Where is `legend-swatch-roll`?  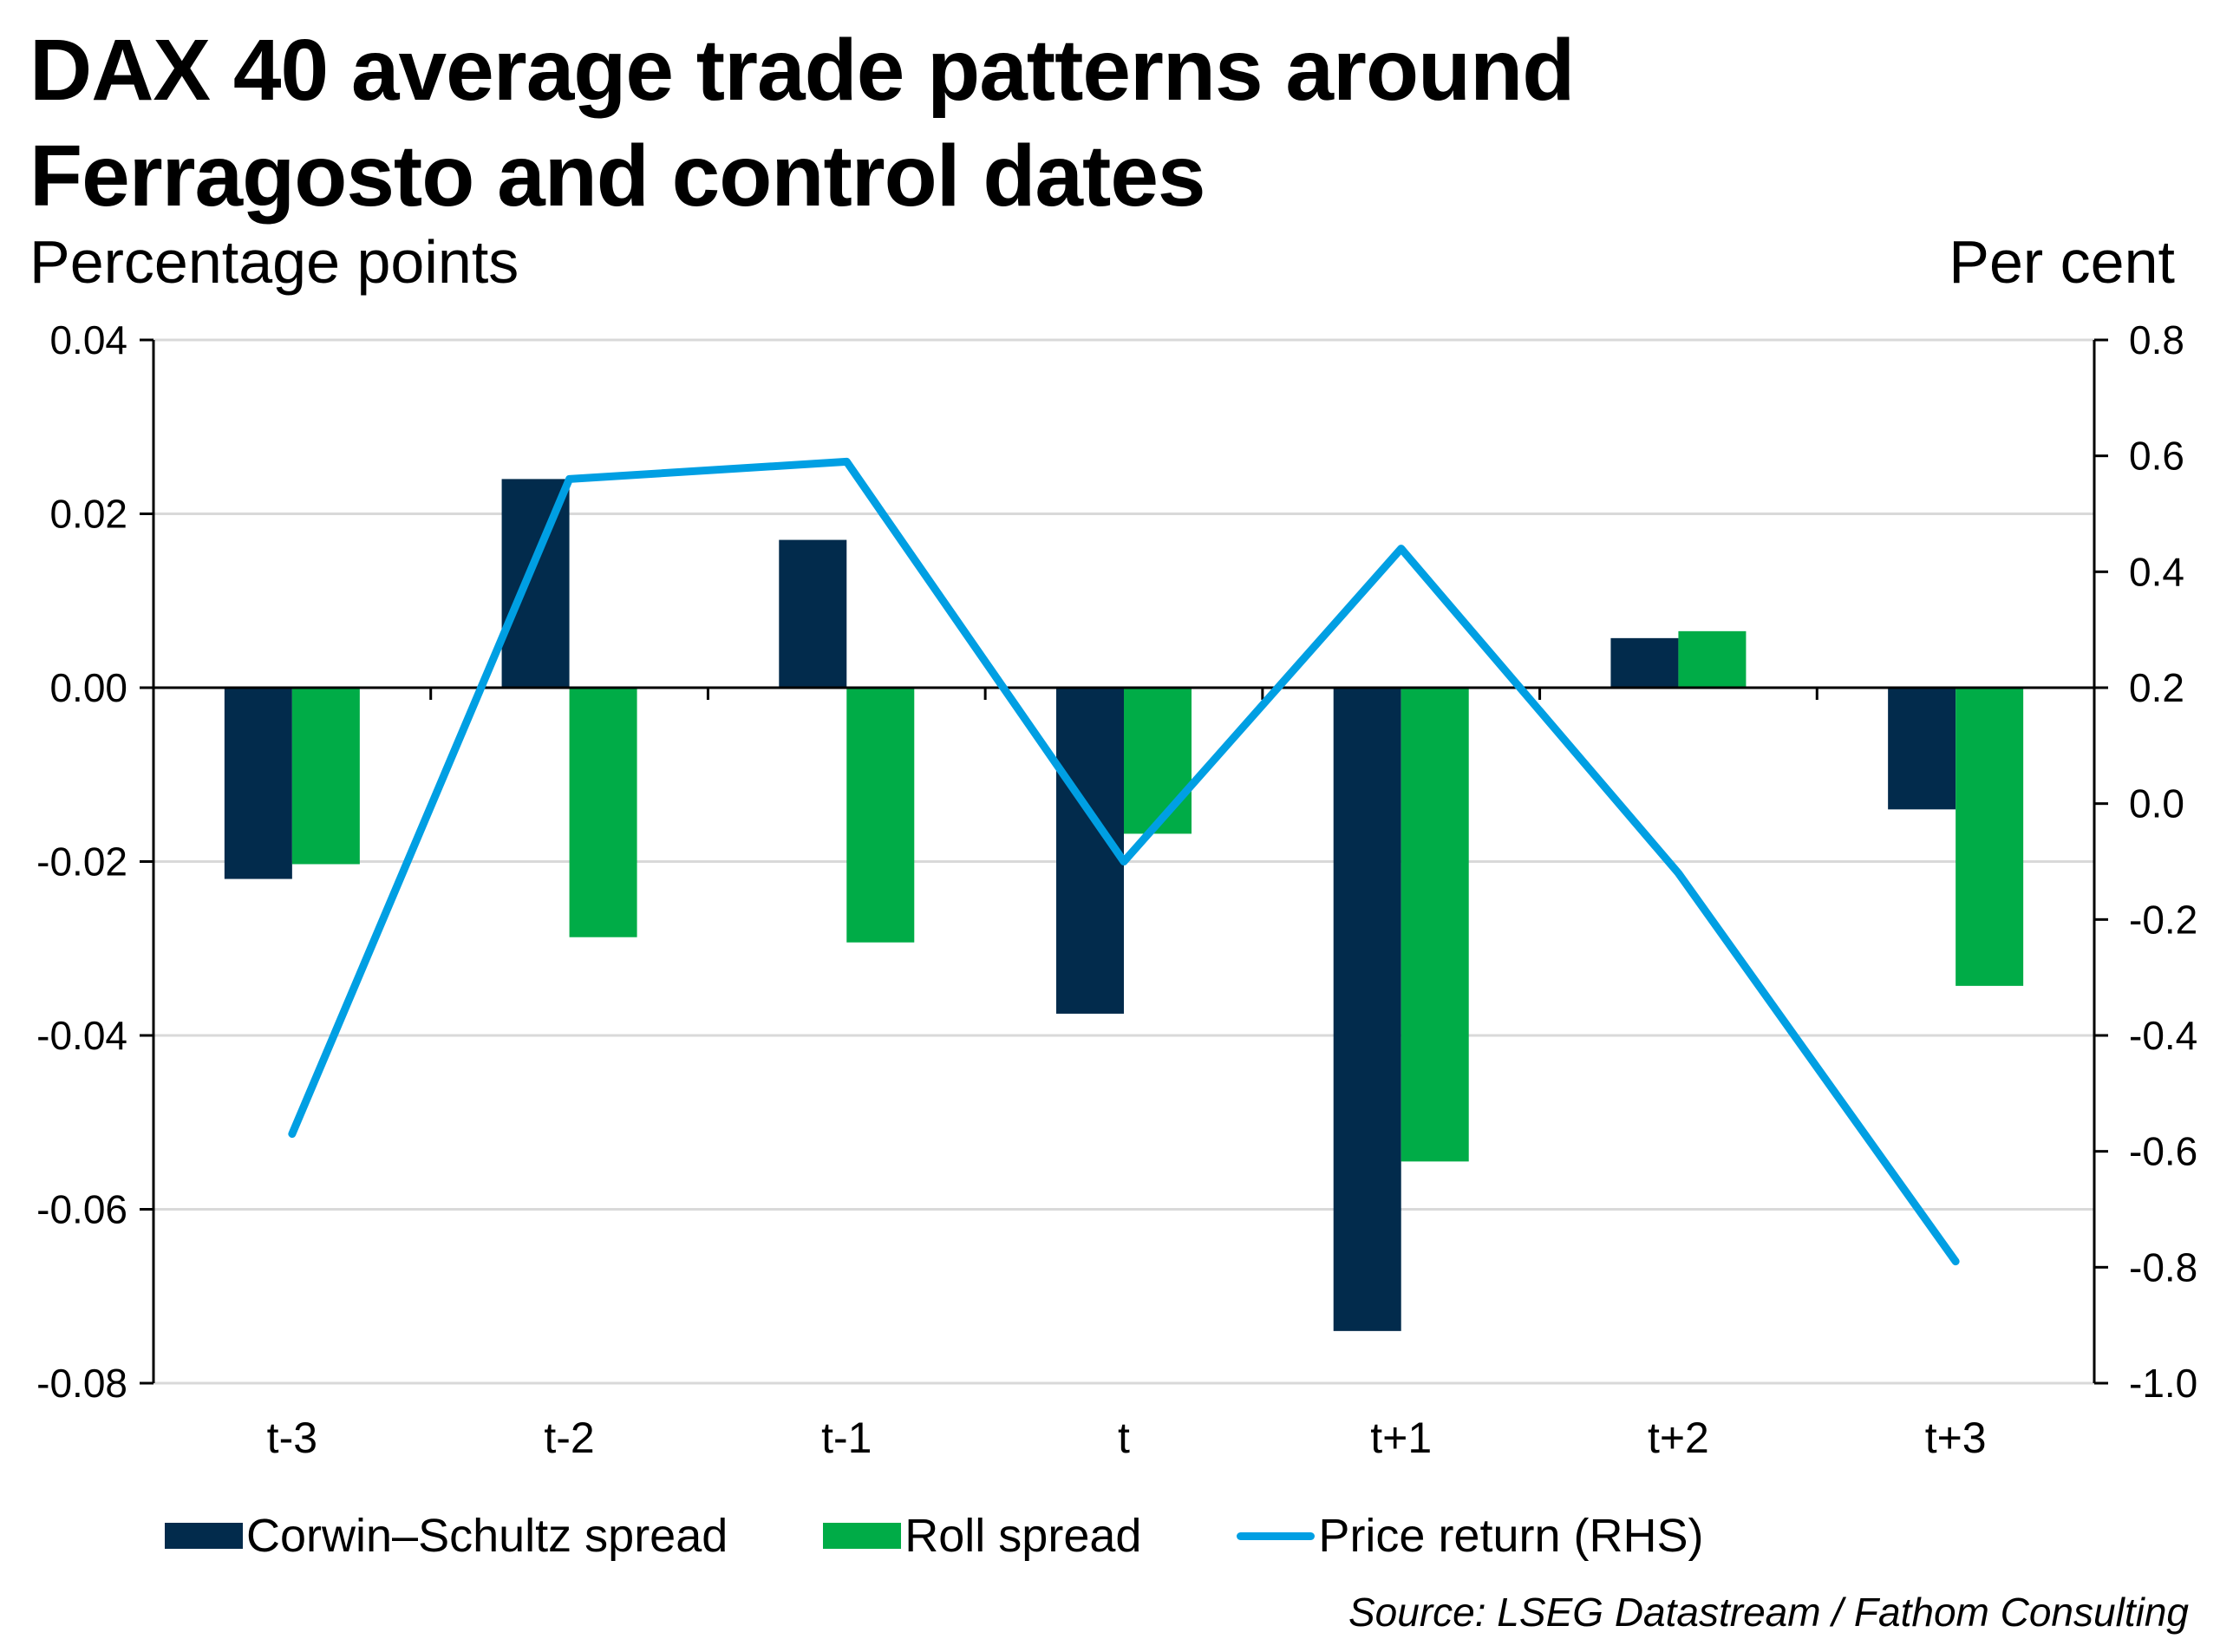 legend-swatch-roll is located at coordinates (862, 1536).